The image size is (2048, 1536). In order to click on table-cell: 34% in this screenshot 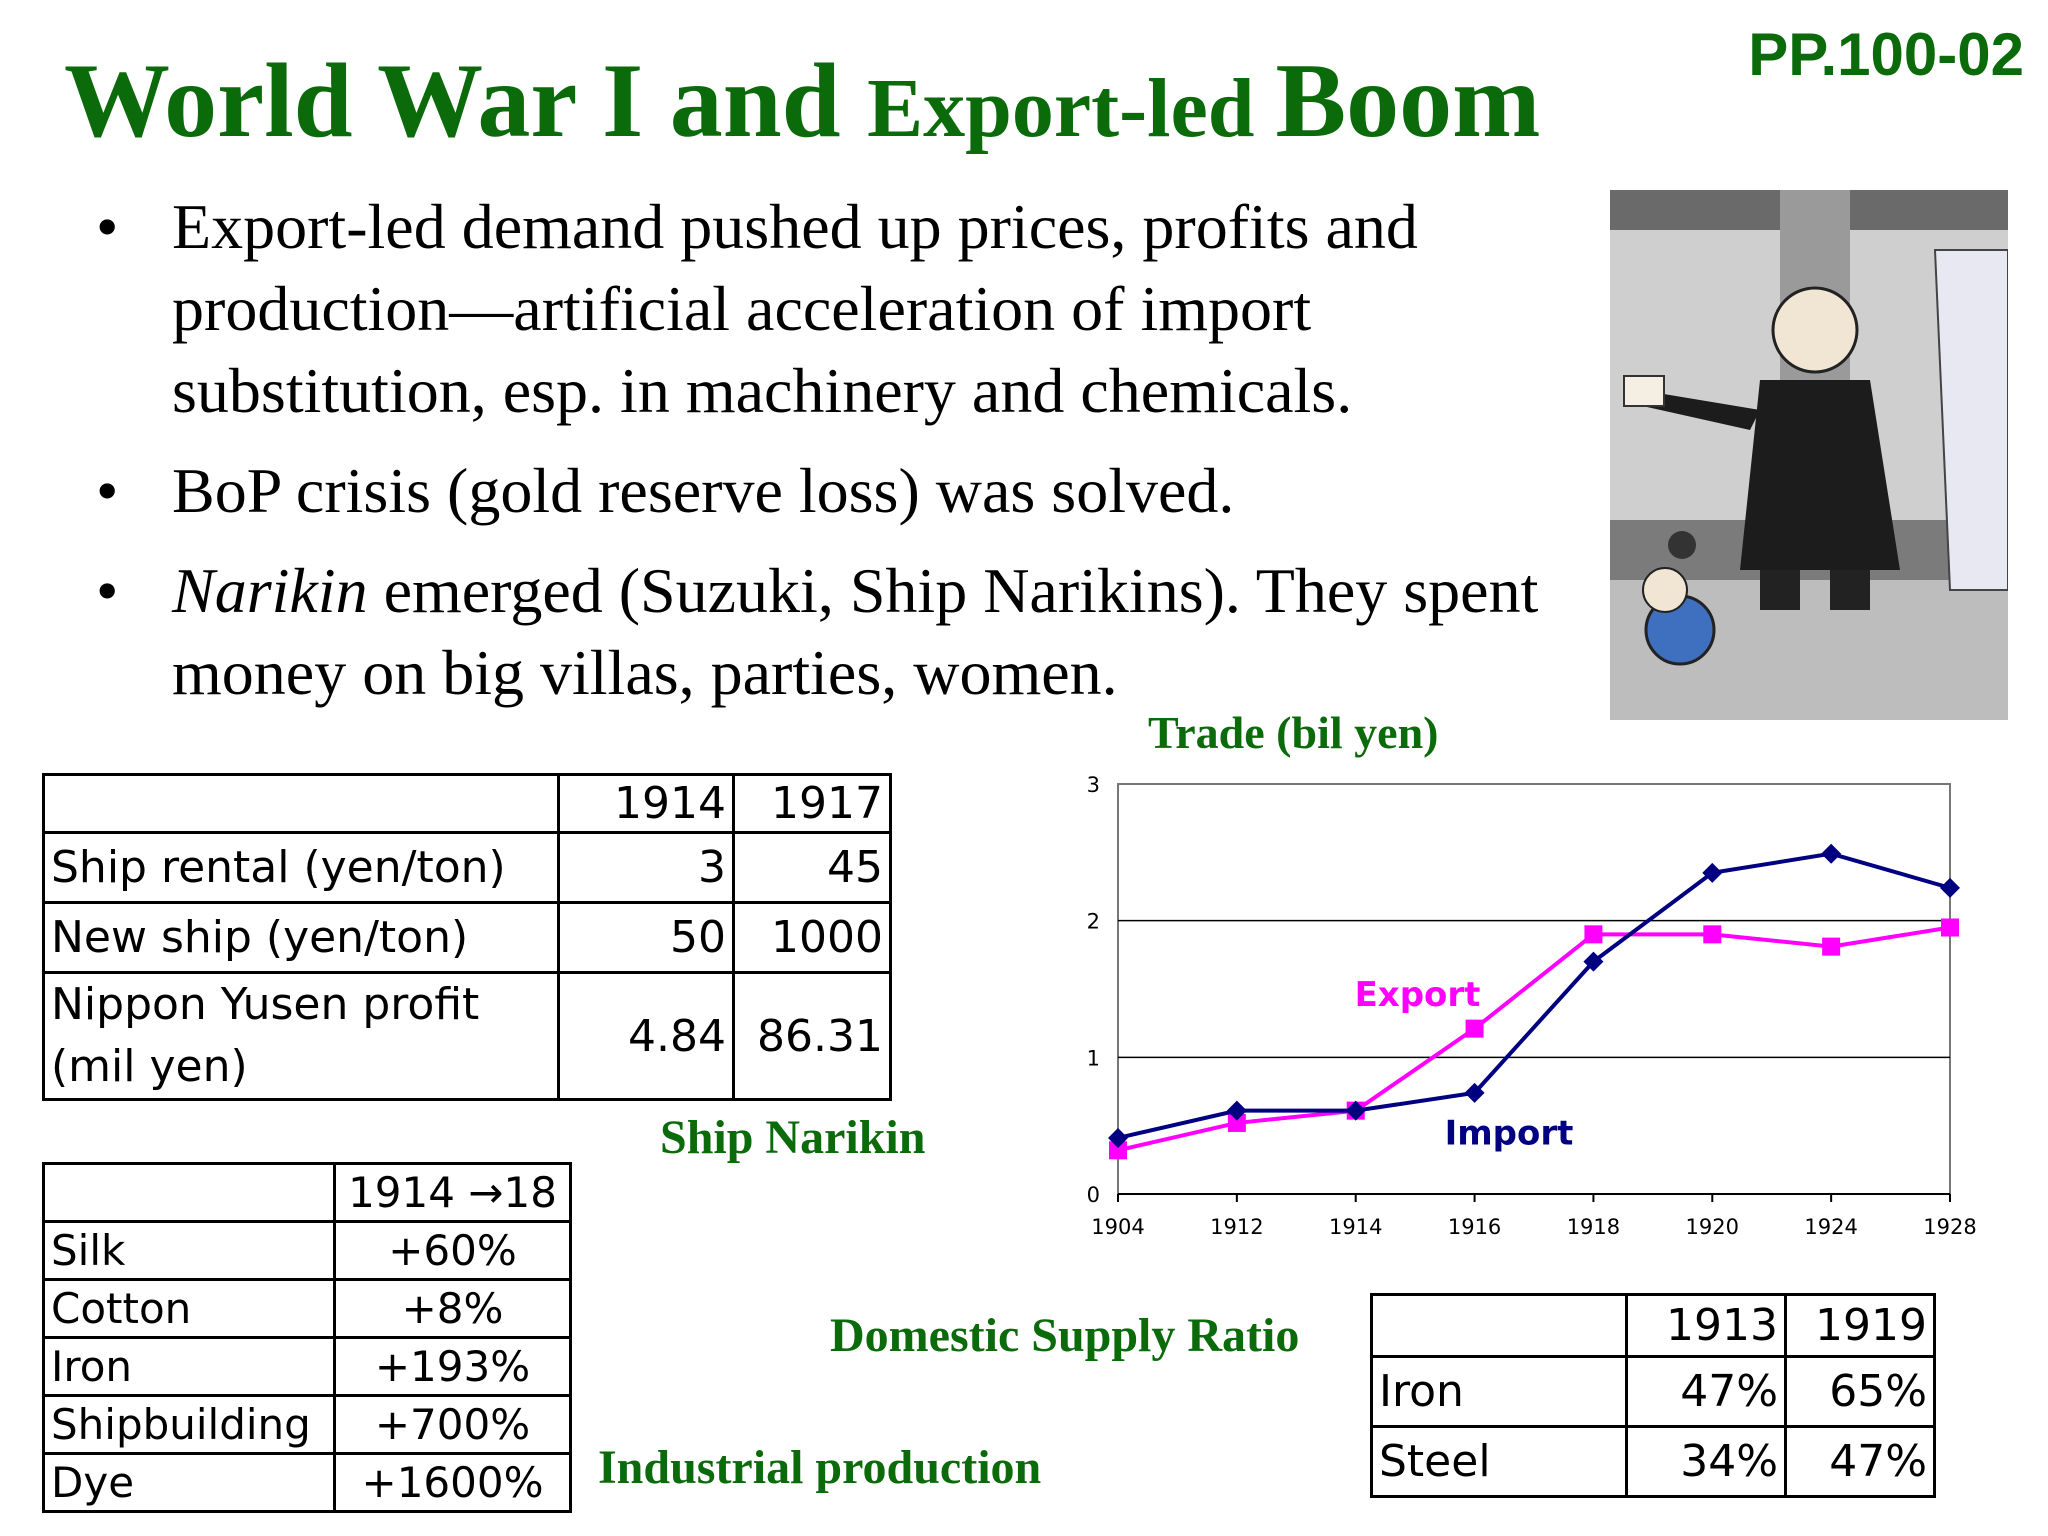, I will do `click(1706, 1461)`.